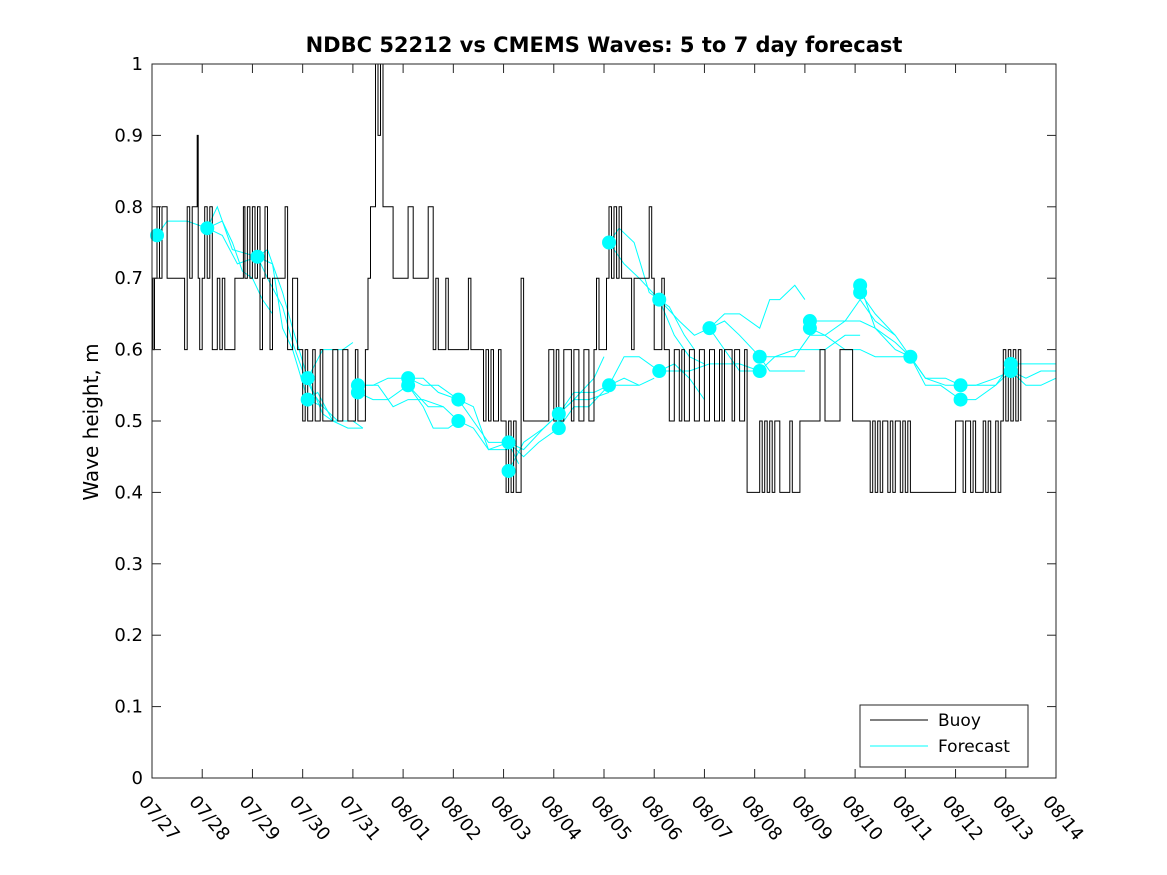 Image resolution: width=1167 pixels, height=875 pixels. Describe the element at coordinates (974, 747) in the screenshot. I see `legend-forecast-label: Forecast` at that location.